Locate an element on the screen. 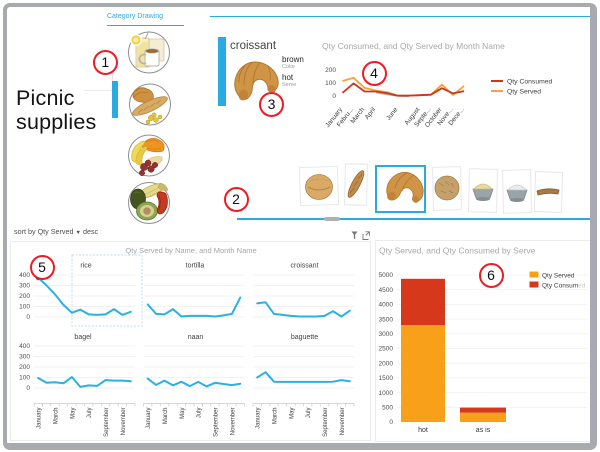 The height and width of the screenshot is (452, 600). svg-text: 3500 is located at coordinates (386, 319).